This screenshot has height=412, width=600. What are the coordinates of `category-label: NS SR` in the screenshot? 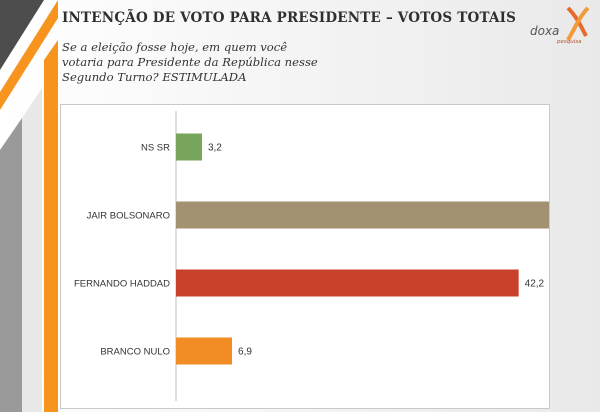 It's located at (155, 148).